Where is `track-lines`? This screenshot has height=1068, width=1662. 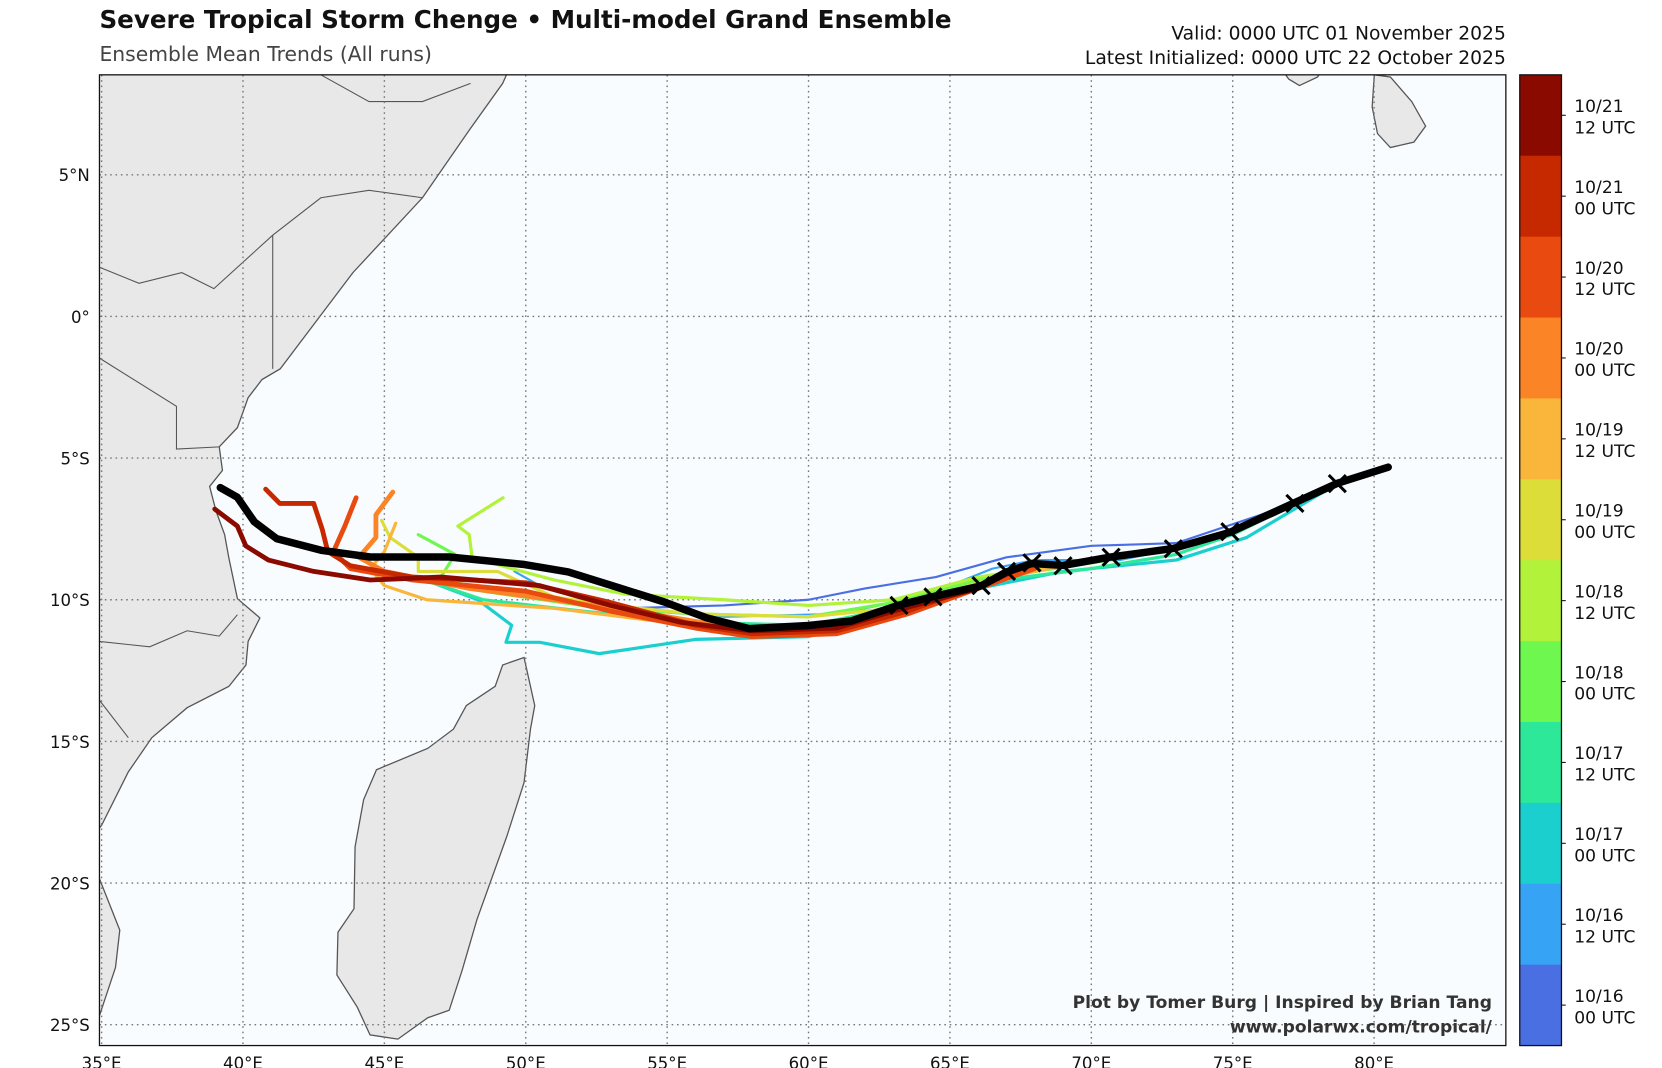
track-lines is located at coordinates (802, 559).